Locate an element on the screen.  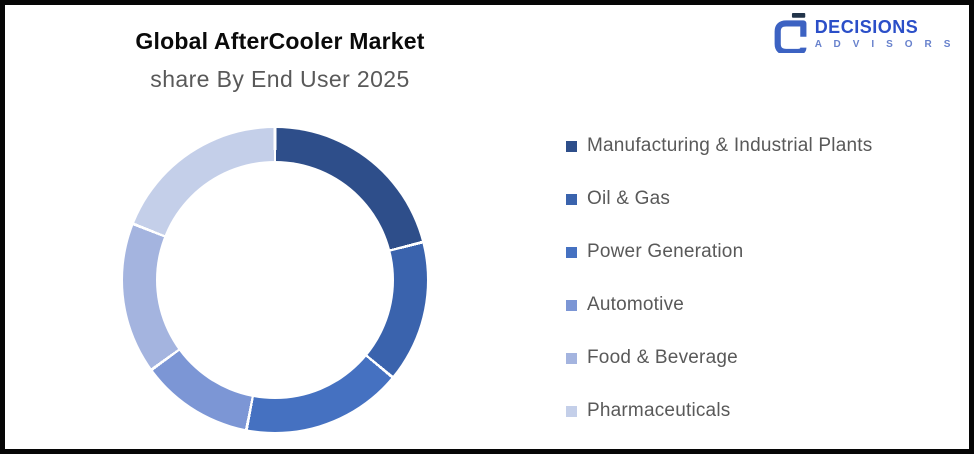
legend-label: Automotive is located at coordinates (636, 304).